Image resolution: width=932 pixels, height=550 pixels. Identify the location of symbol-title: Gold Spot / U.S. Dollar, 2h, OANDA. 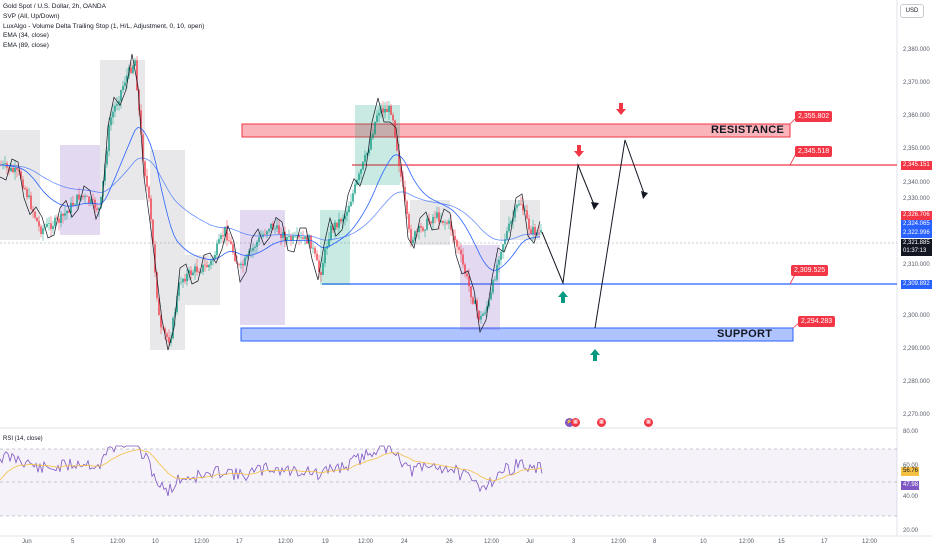
(54, 6).